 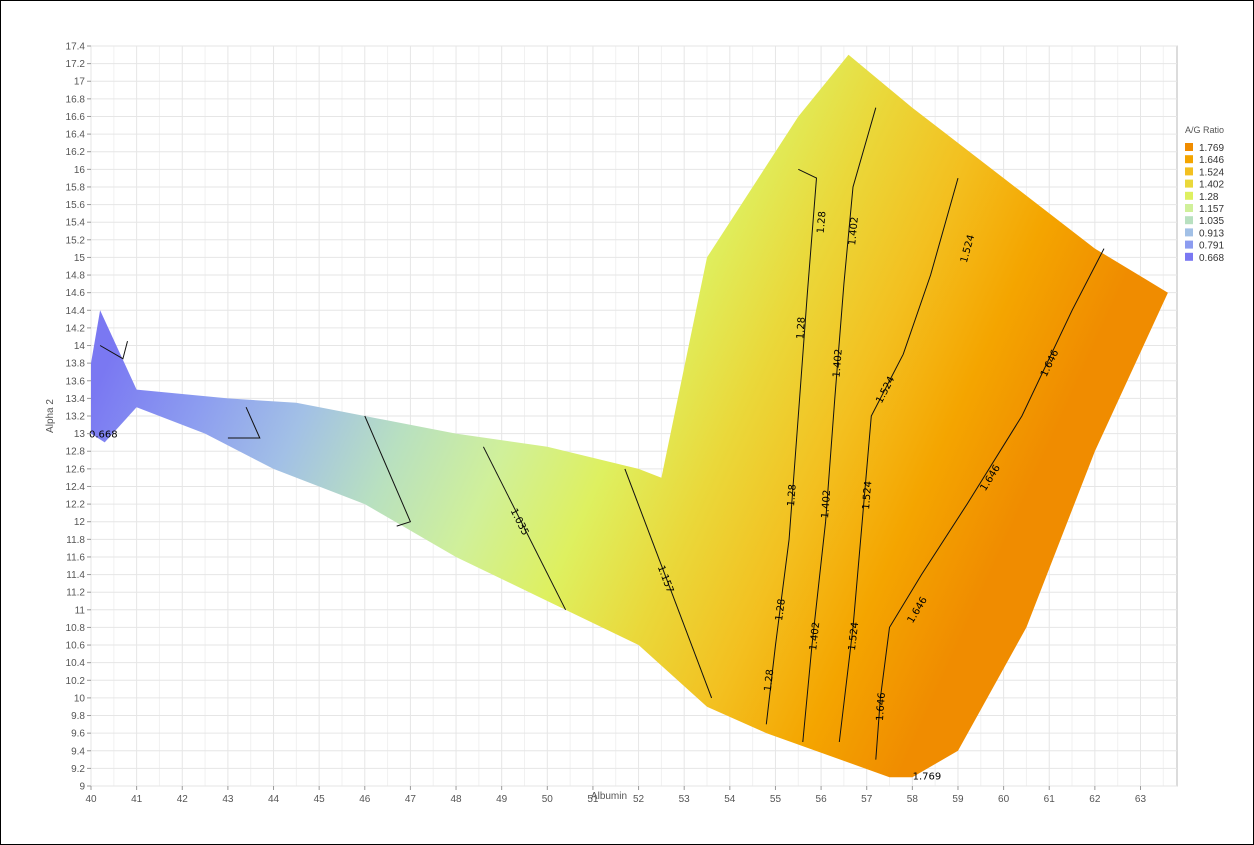 What do you see at coordinates (685, 799) in the screenshot?
I see `x-tick-label: 53` at bounding box center [685, 799].